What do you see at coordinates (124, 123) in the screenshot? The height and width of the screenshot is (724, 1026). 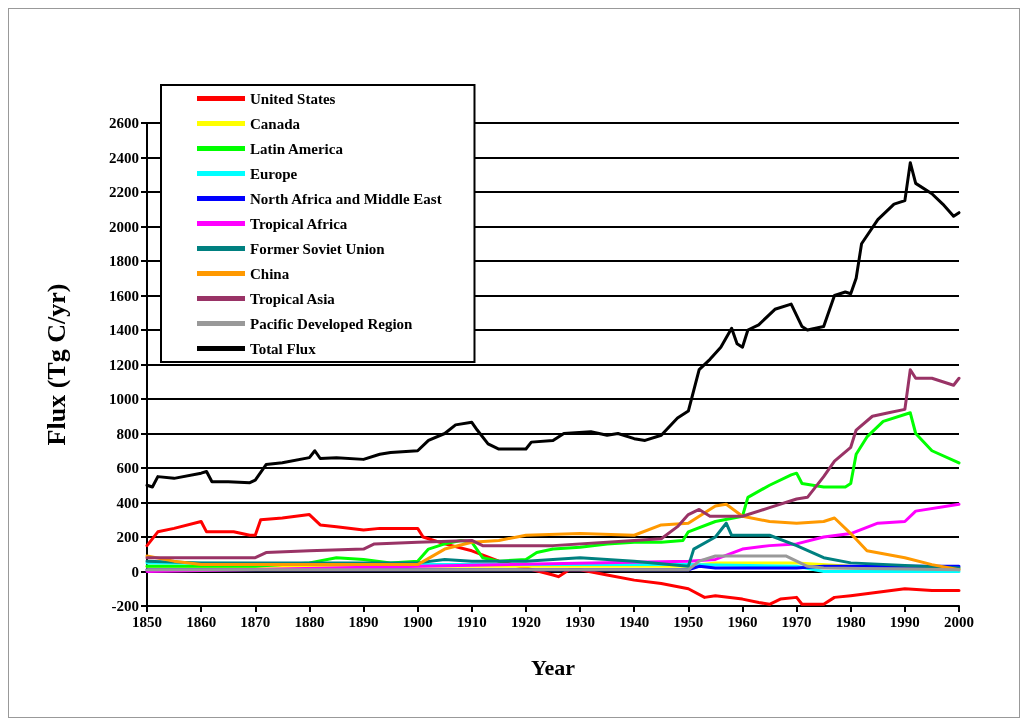 I see `y-tick-label: 2600` at bounding box center [124, 123].